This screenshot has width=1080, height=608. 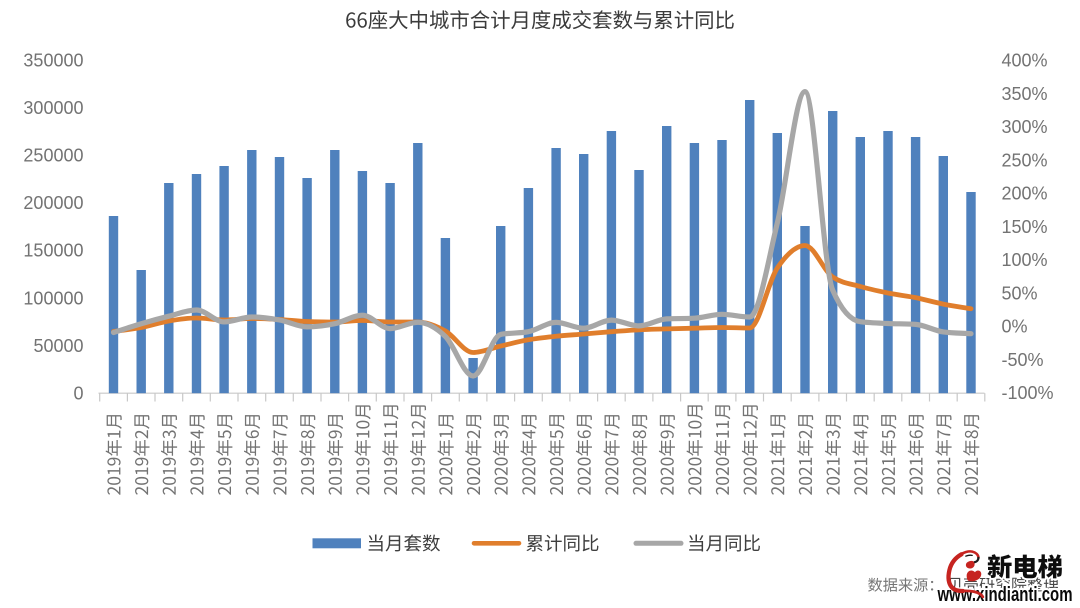 I want to click on svg-text: 50000, so click(x=58, y=346).